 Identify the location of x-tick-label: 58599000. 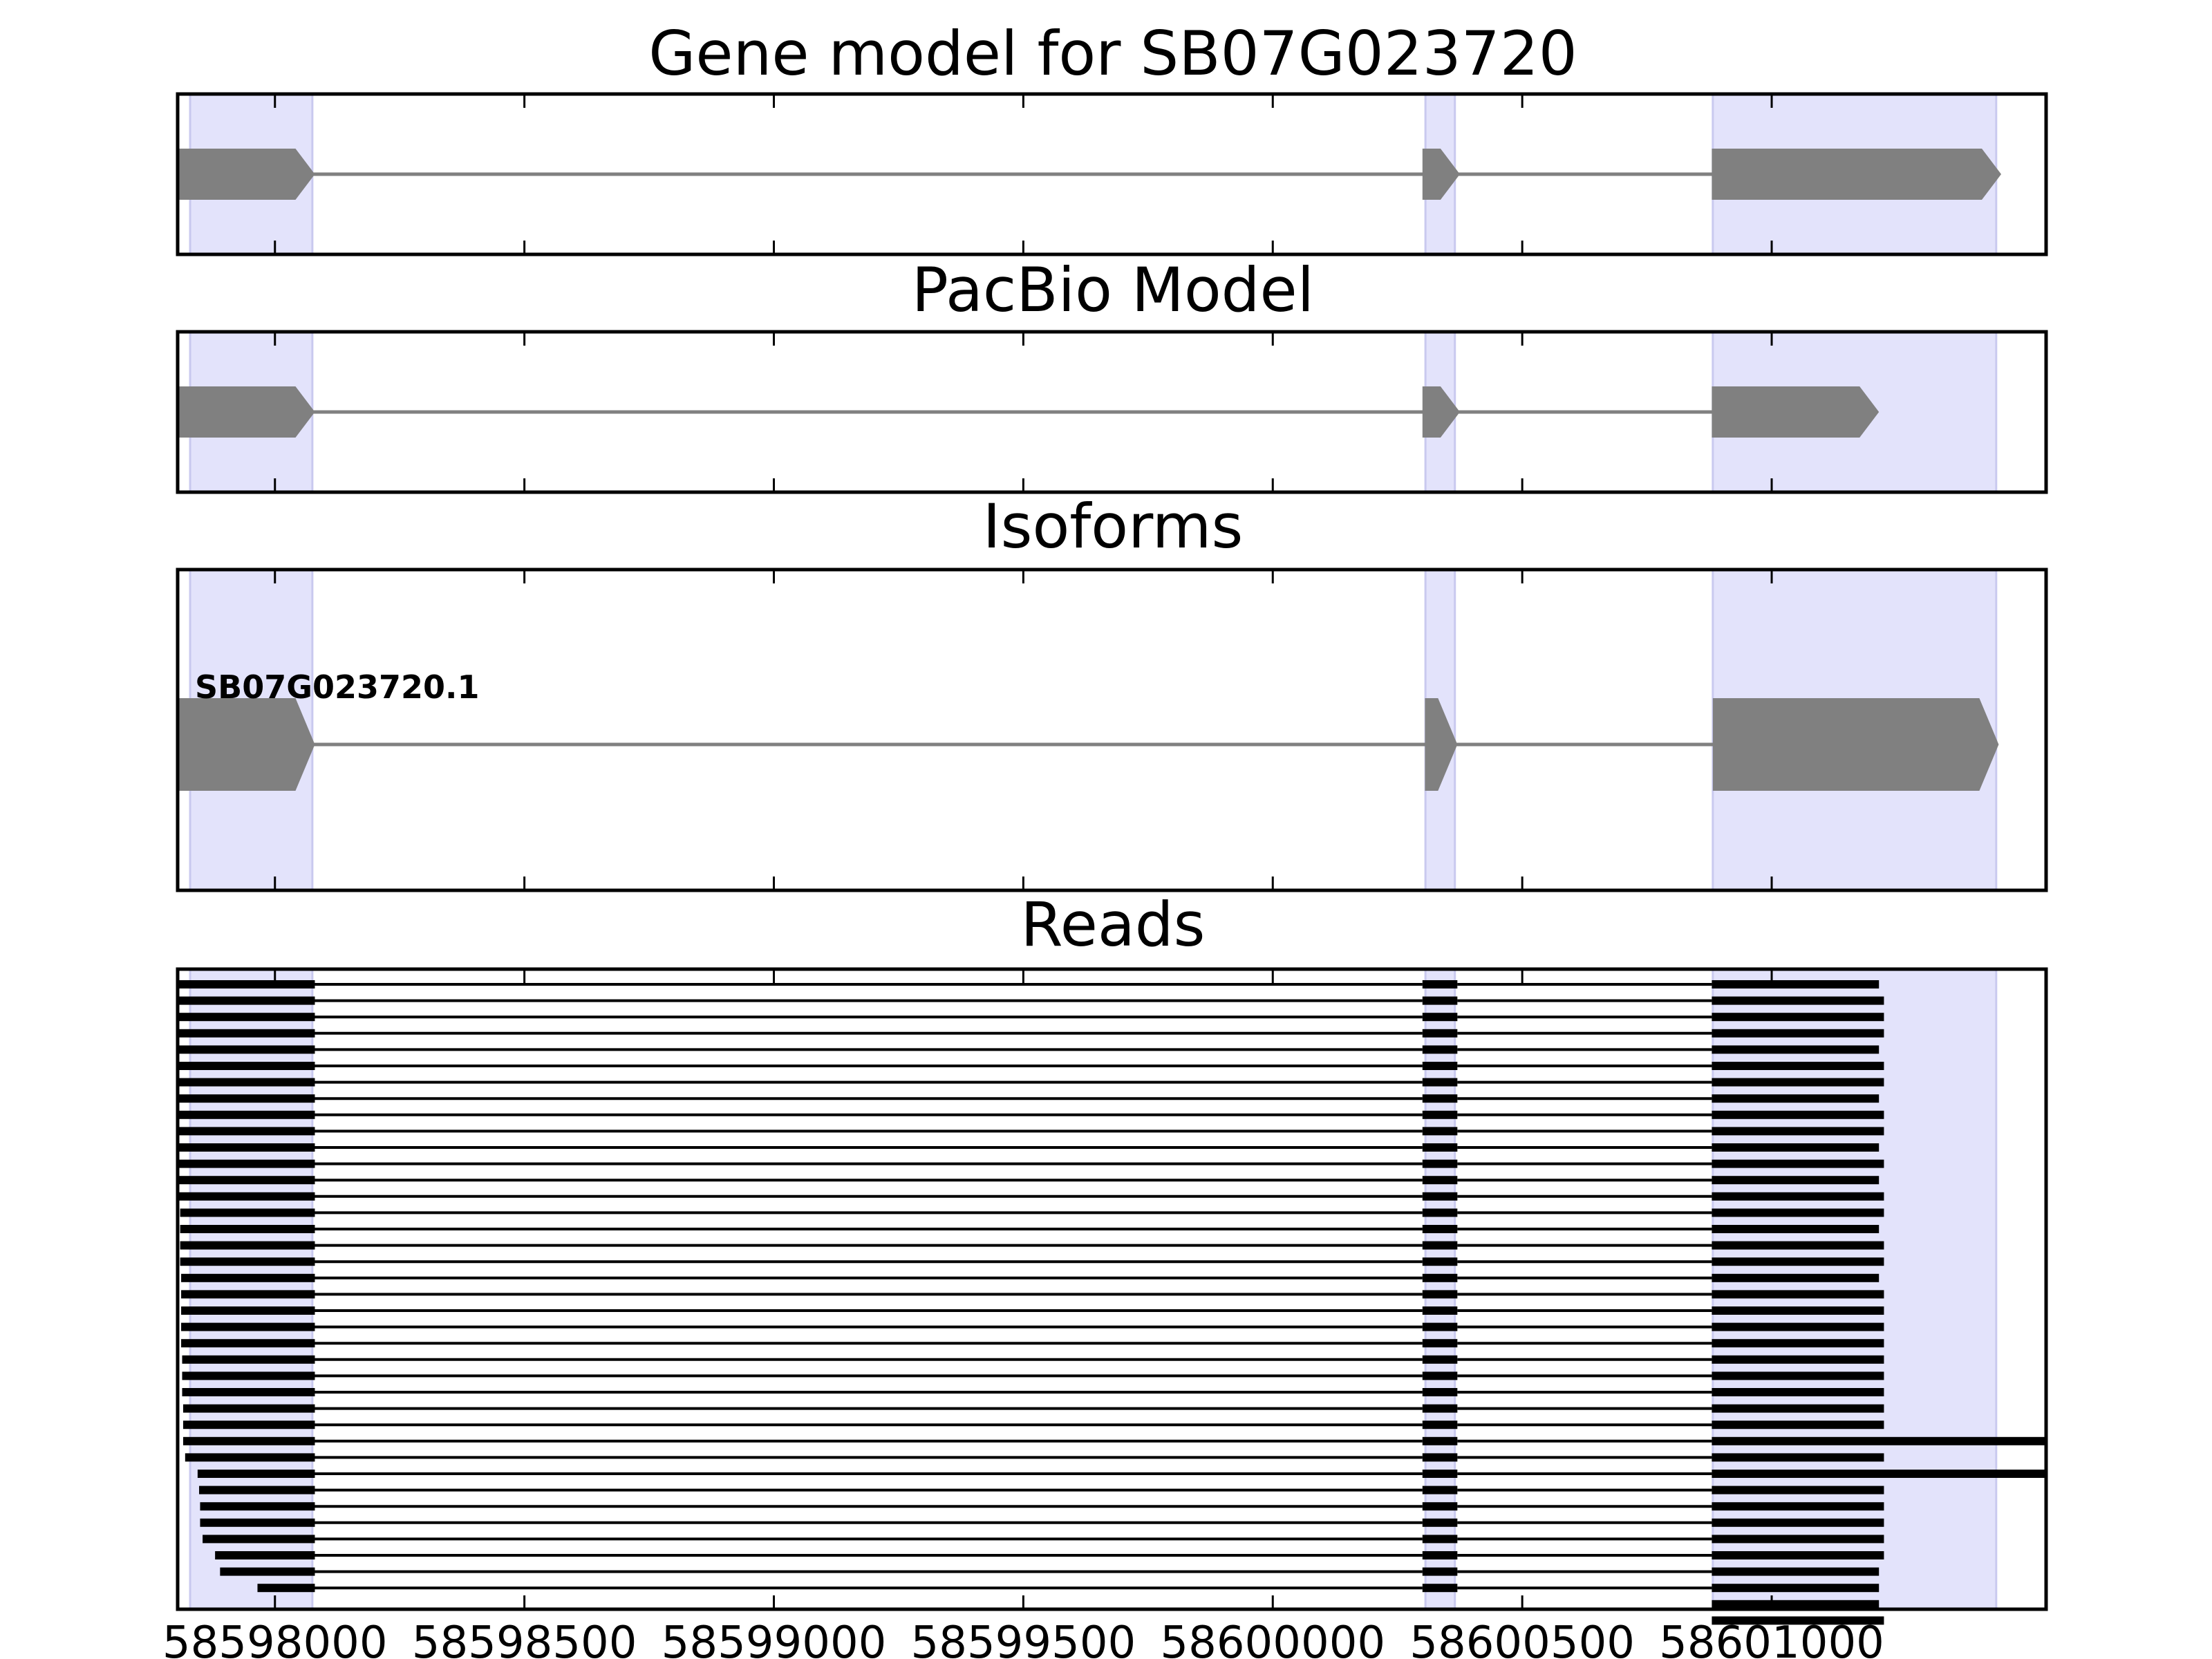
(774, 1638).